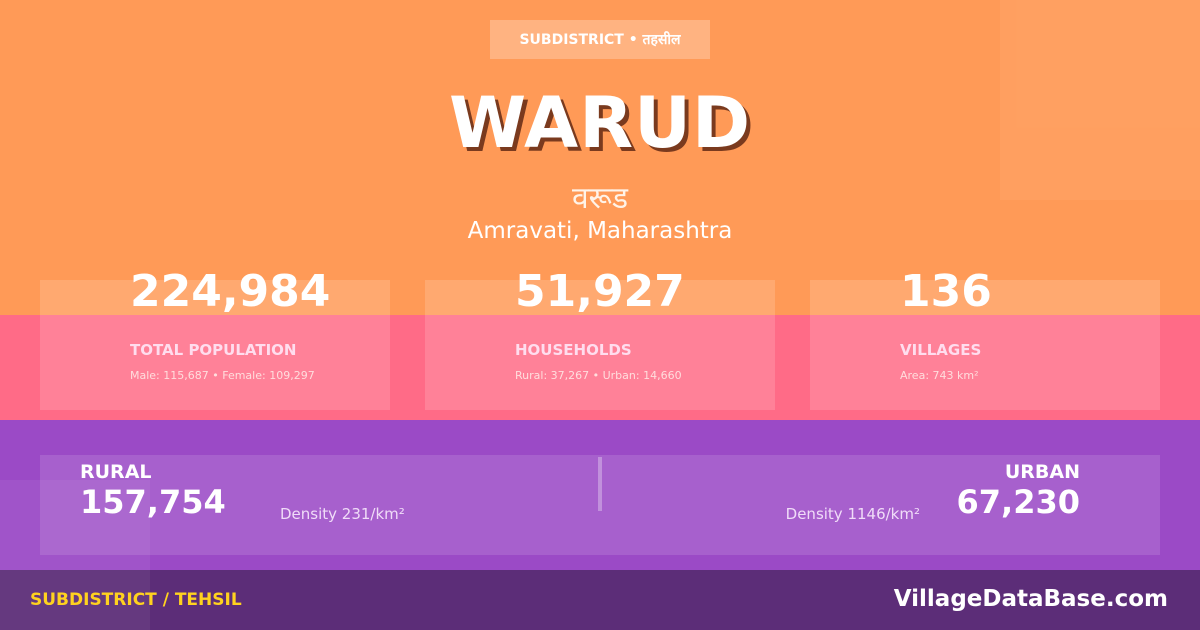 This screenshot has width=1200, height=630. Describe the element at coordinates (1018, 502) in the screenshot. I see `urban-value: 67,230` at that location.